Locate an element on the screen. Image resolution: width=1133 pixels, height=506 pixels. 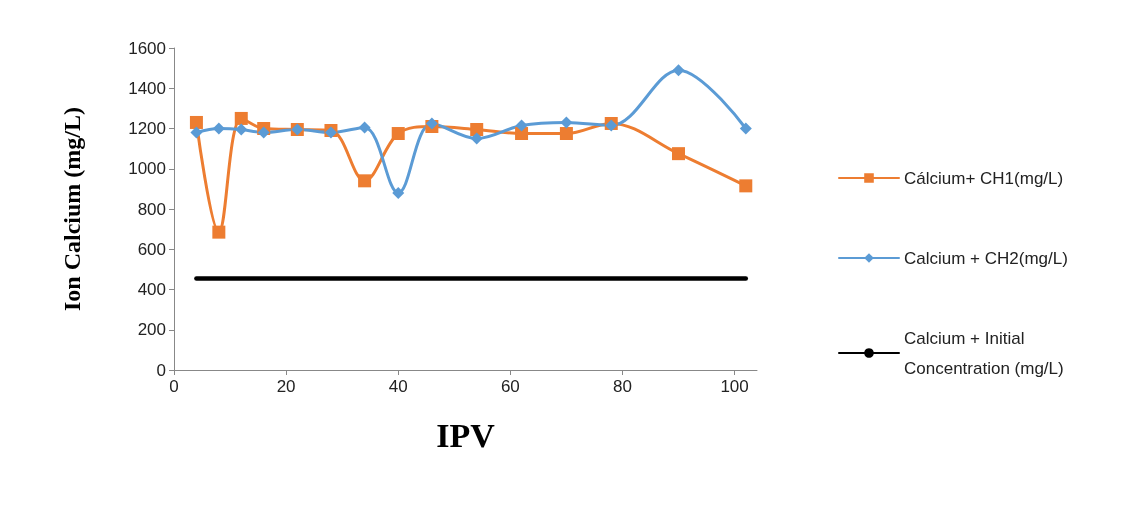
y-tick-label: 1000 is located at coordinates (147, 169).